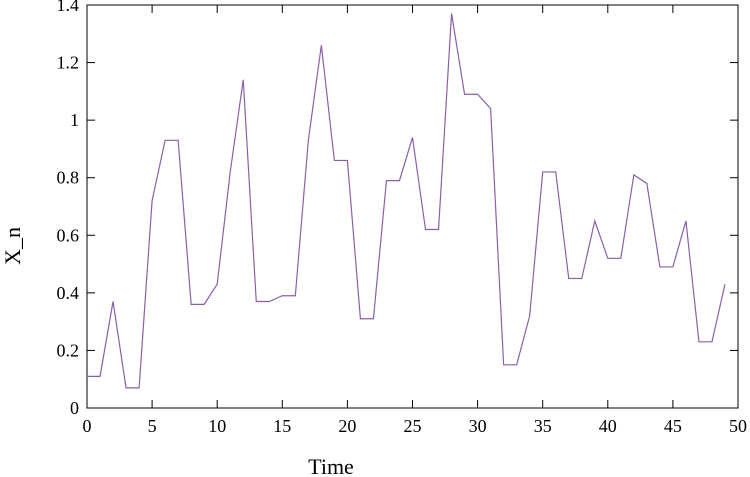  I want to click on y-tick-label: 0.2, so click(68, 350).